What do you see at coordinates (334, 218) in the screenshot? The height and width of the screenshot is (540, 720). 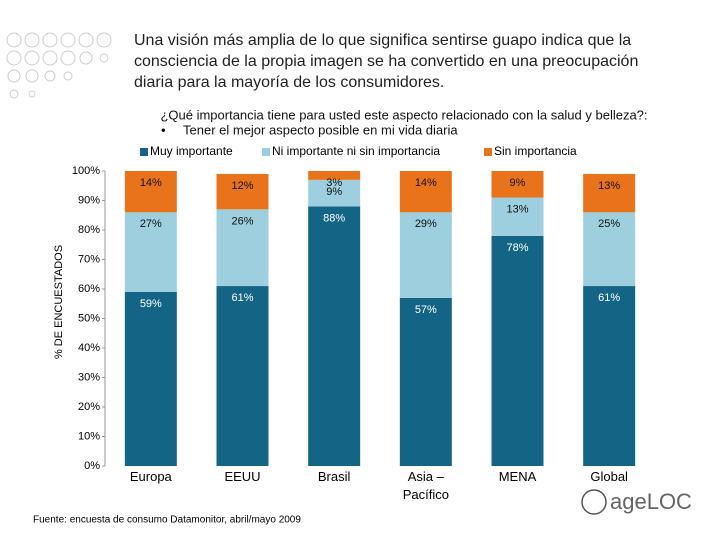 I see `value-label: 88%` at bounding box center [334, 218].